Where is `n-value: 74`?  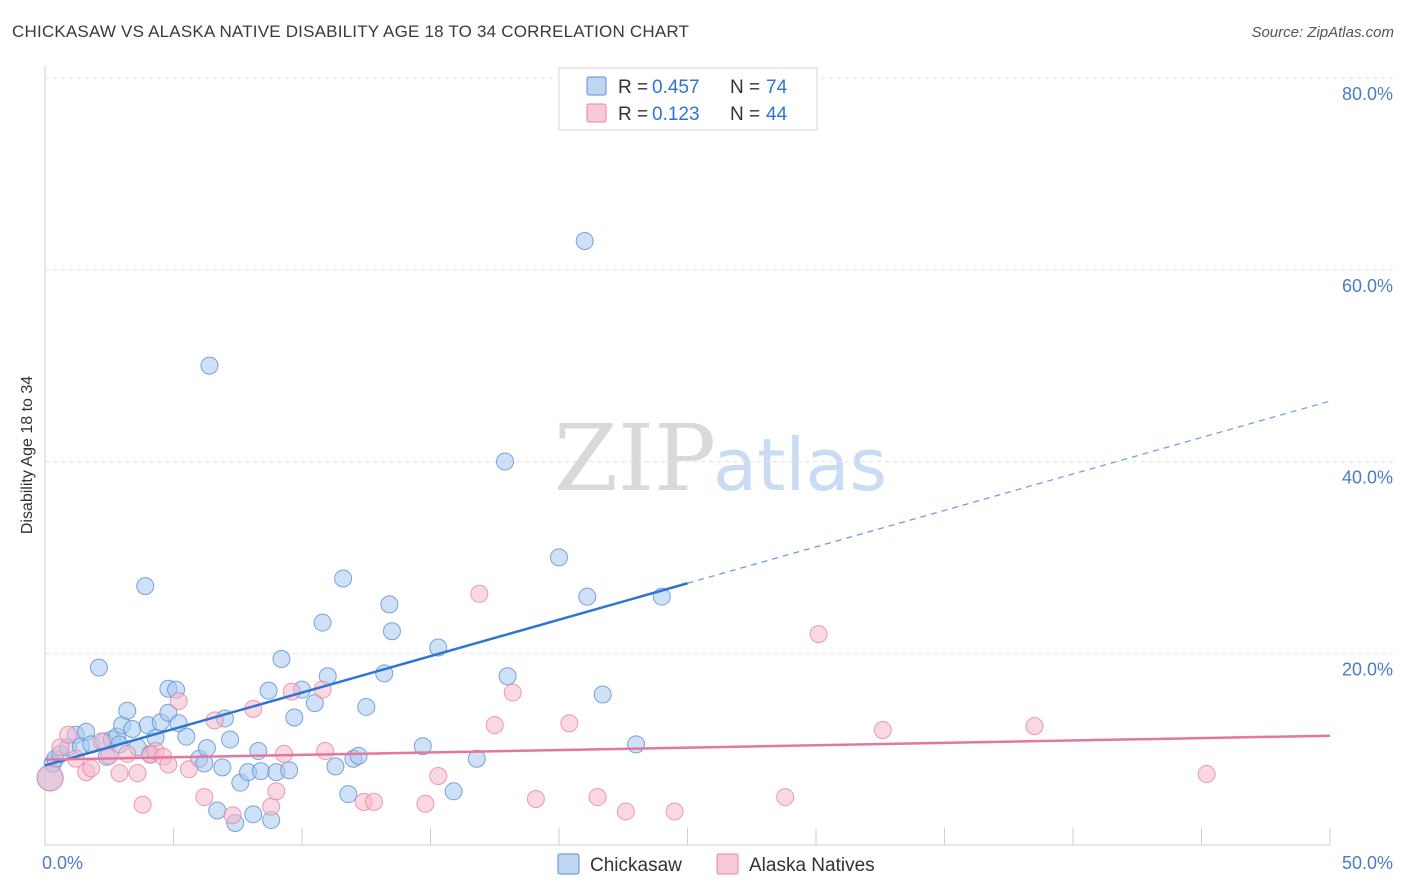
n-value: 74 is located at coordinates (777, 87).